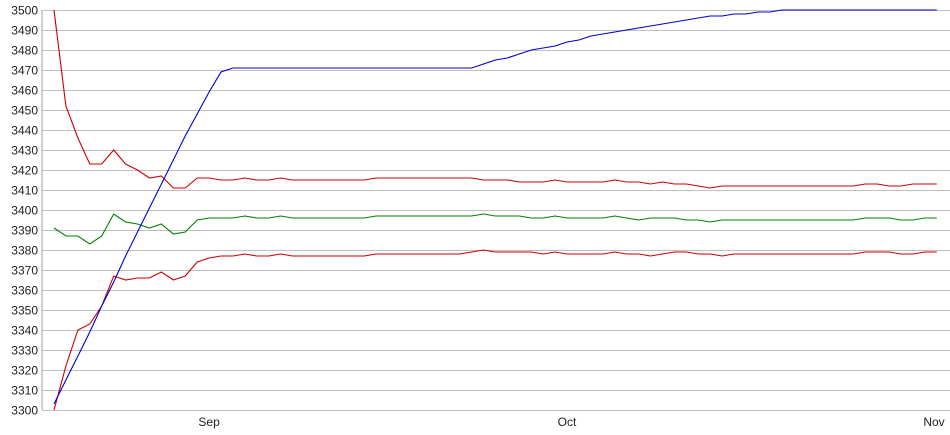 The image size is (950, 435). What do you see at coordinates (24, 371) in the screenshot?
I see `y-tick-label: 3320` at bounding box center [24, 371].